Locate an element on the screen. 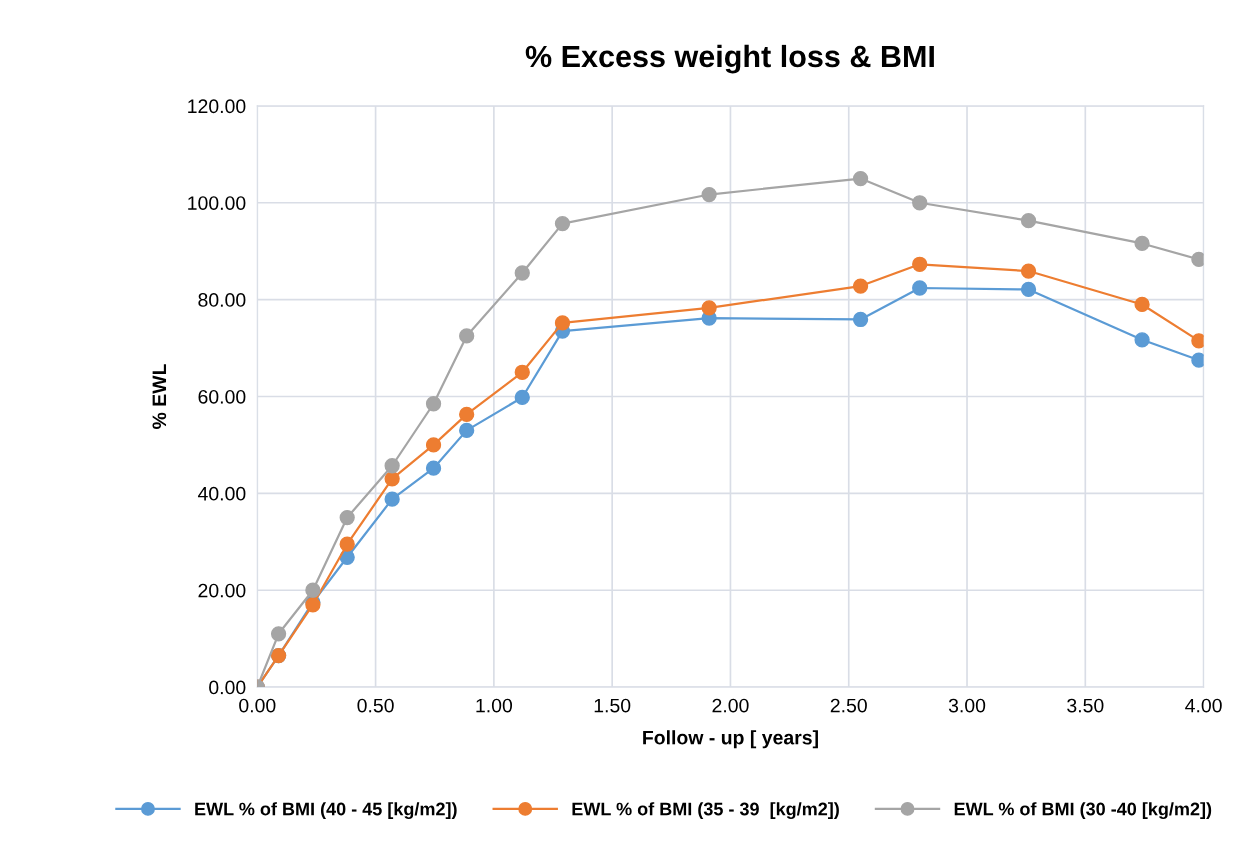  y-tick-label: 80.00 is located at coordinates (222, 300).